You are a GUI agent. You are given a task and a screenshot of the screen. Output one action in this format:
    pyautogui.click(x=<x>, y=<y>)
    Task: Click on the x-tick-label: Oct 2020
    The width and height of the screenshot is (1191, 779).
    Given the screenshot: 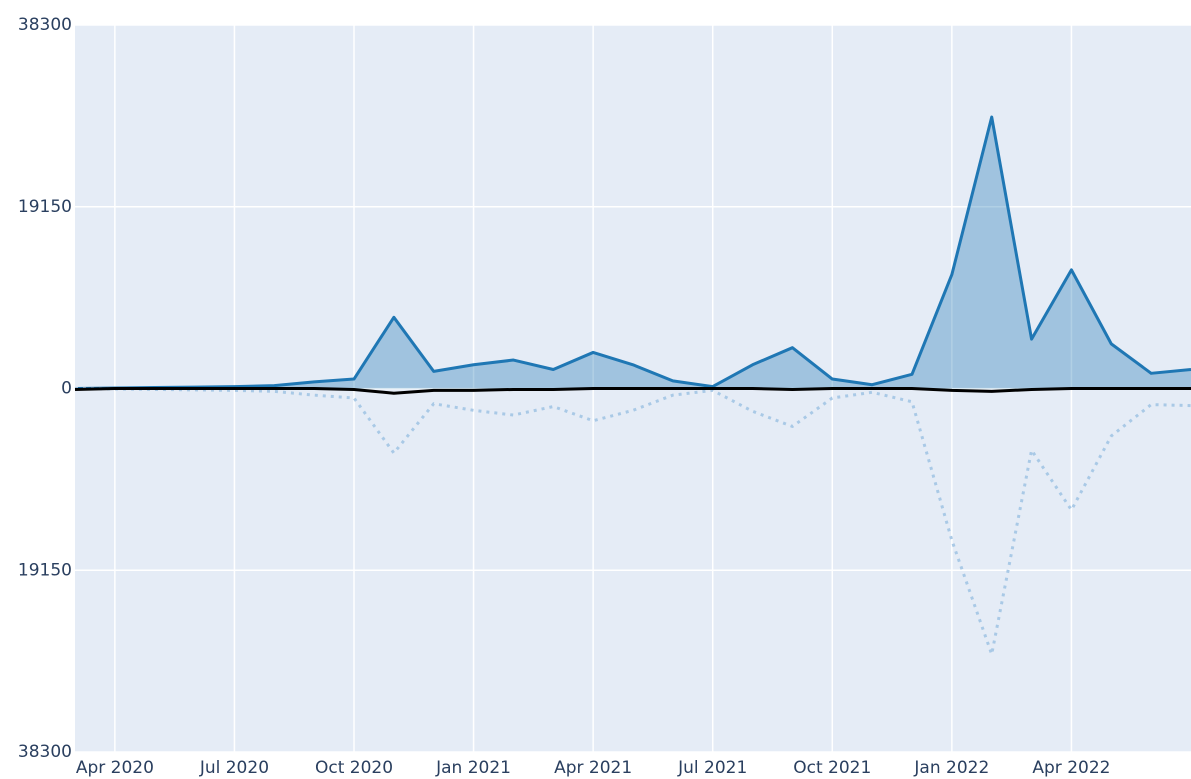 What is the action you would take?
    pyautogui.click(x=354, y=768)
    